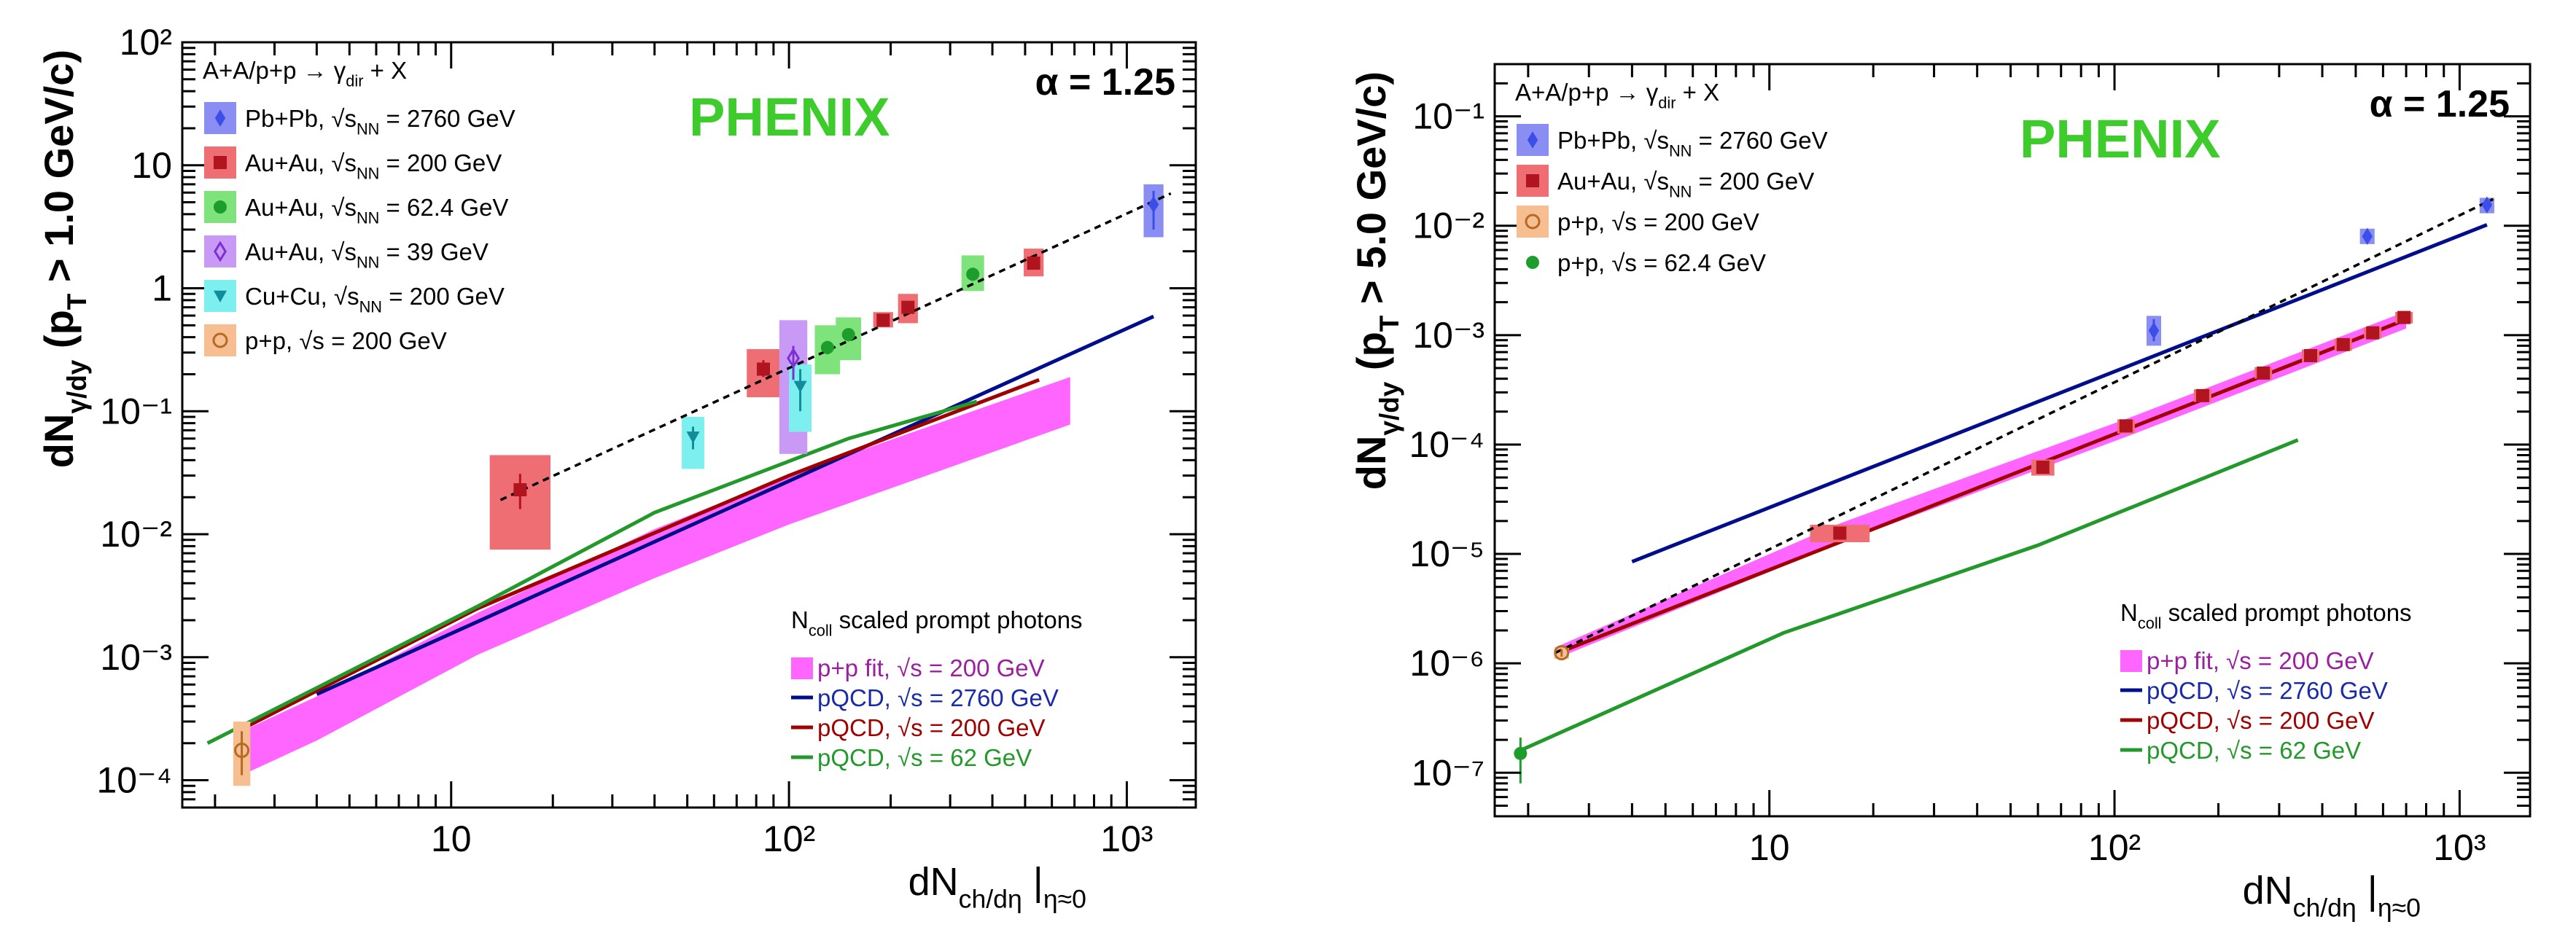  What do you see at coordinates (1126, 838) in the screenshot?
I see `x-tick-label: 10³` at bounding box center [1126, 838].